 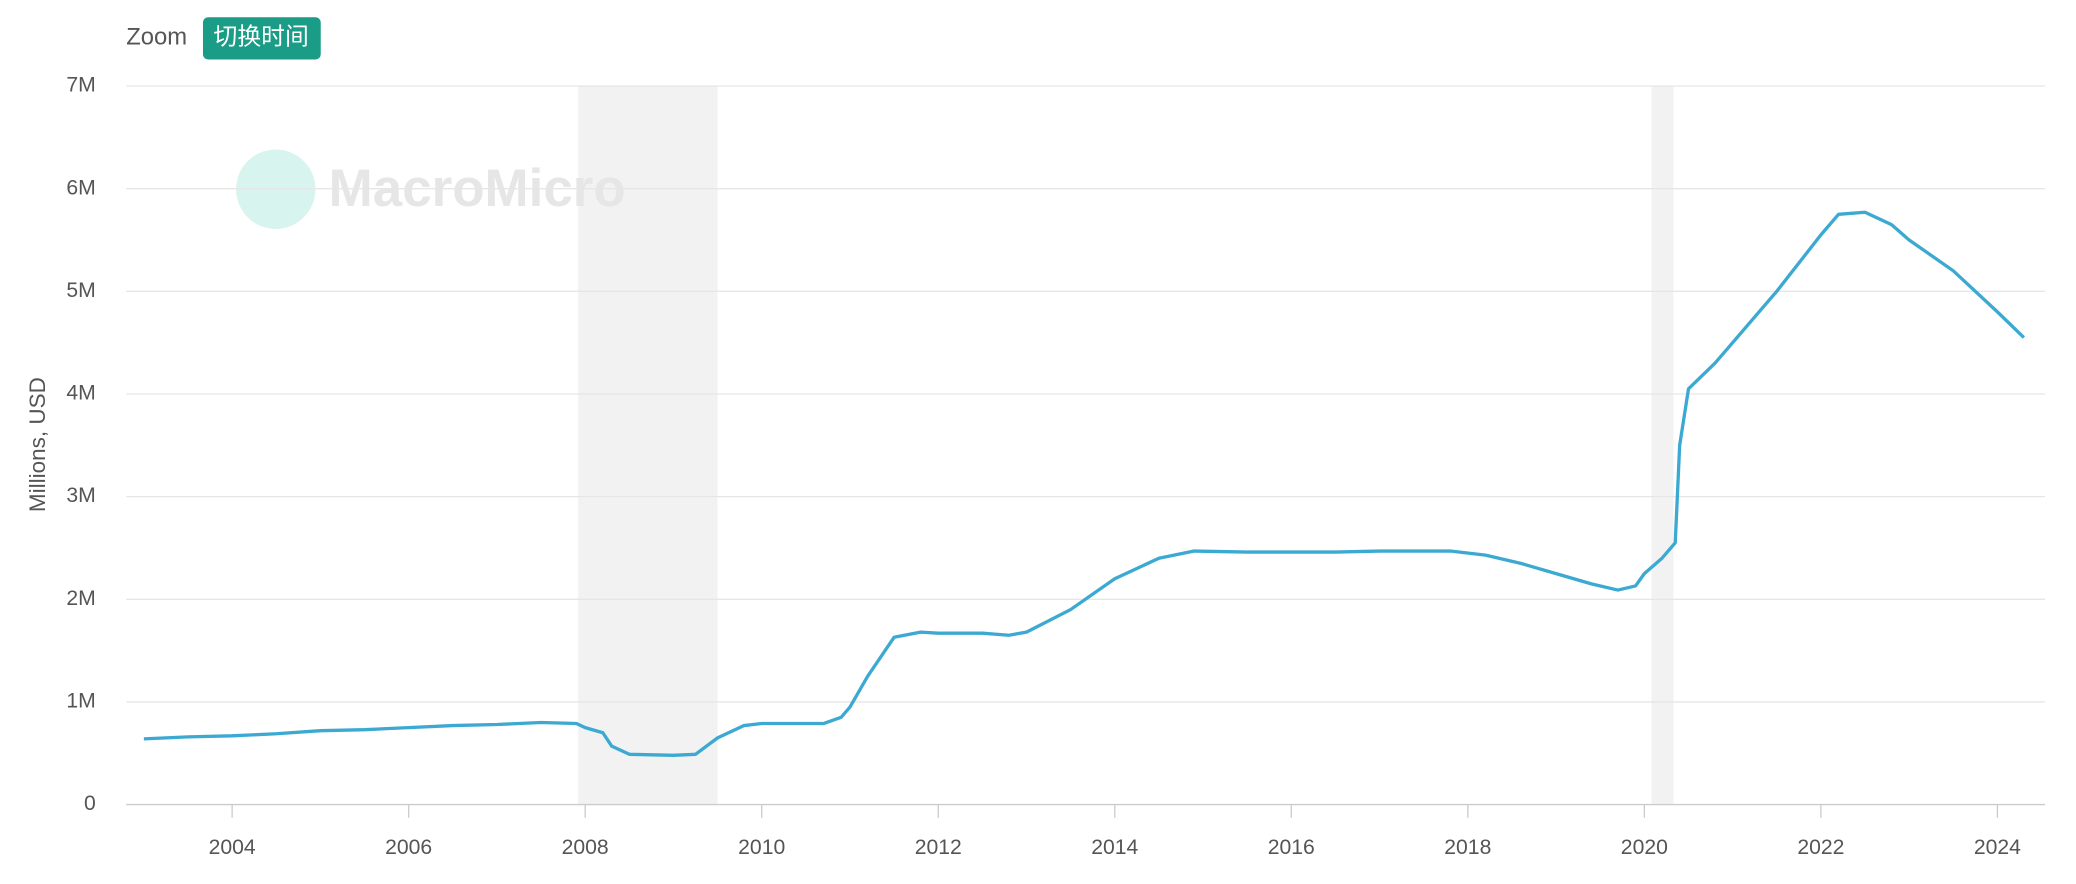 What do you see at coordinates (80, 701) in the screenshot?
I see `y-tick-label: 1M` at bounding box center [80, 701].